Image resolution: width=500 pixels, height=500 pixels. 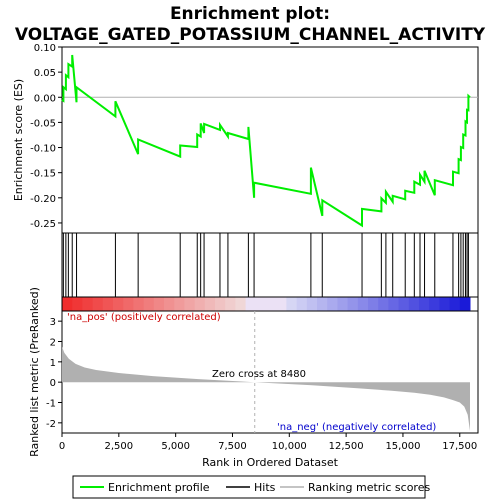 I want to click on es-y-tick-label: -0.10, so click(x=43, y=149).